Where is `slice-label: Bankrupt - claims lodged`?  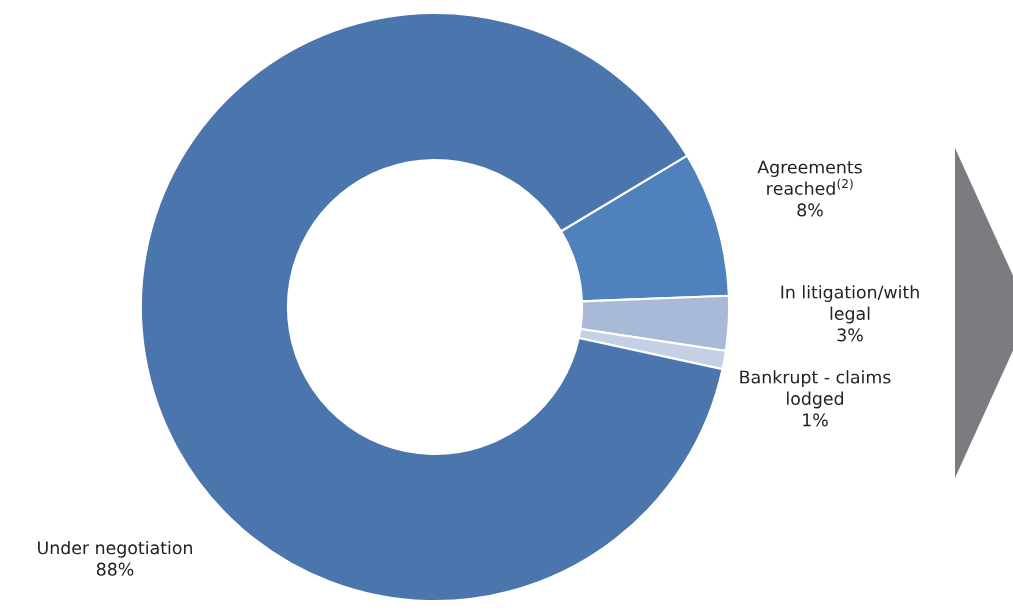
slice-label: Bankrupt - claims lodged is located at coordinates (815, 389).